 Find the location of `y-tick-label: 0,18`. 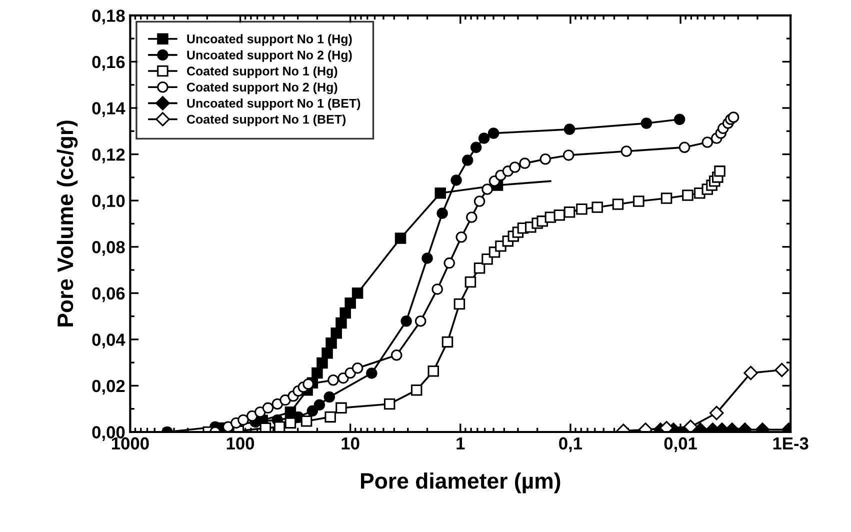

y-tick-label: 0,18 is located at coordinates (108, 17).